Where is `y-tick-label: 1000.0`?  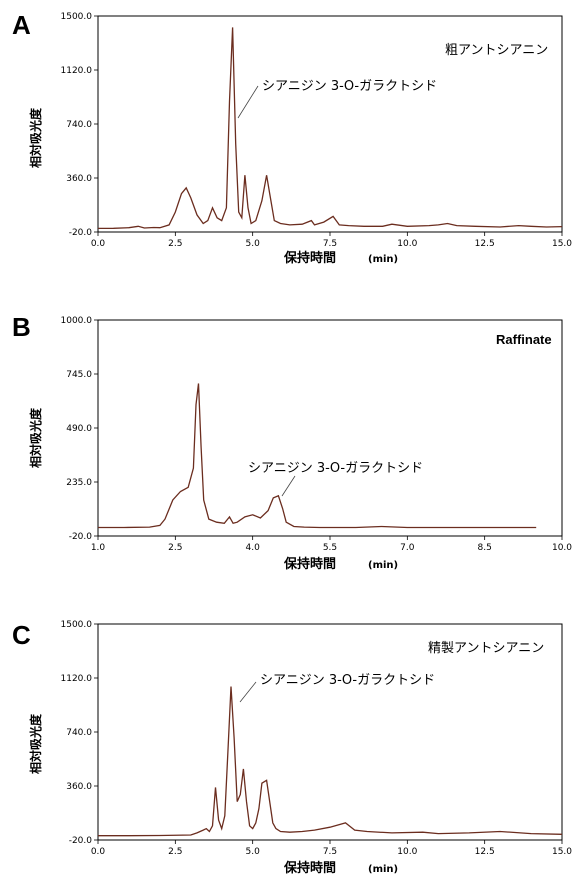
y-tick-label: 1000.0 is located at coordinates (77, 321).